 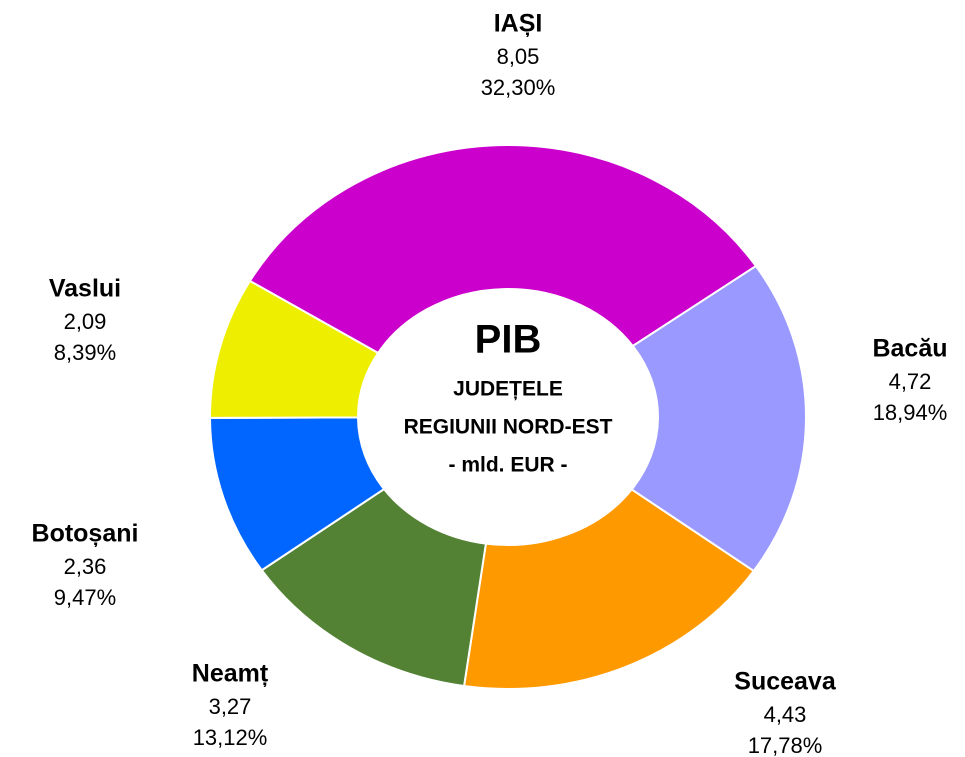 I want to click on percentage-label: 8,39%, so click(x=85, y=352).